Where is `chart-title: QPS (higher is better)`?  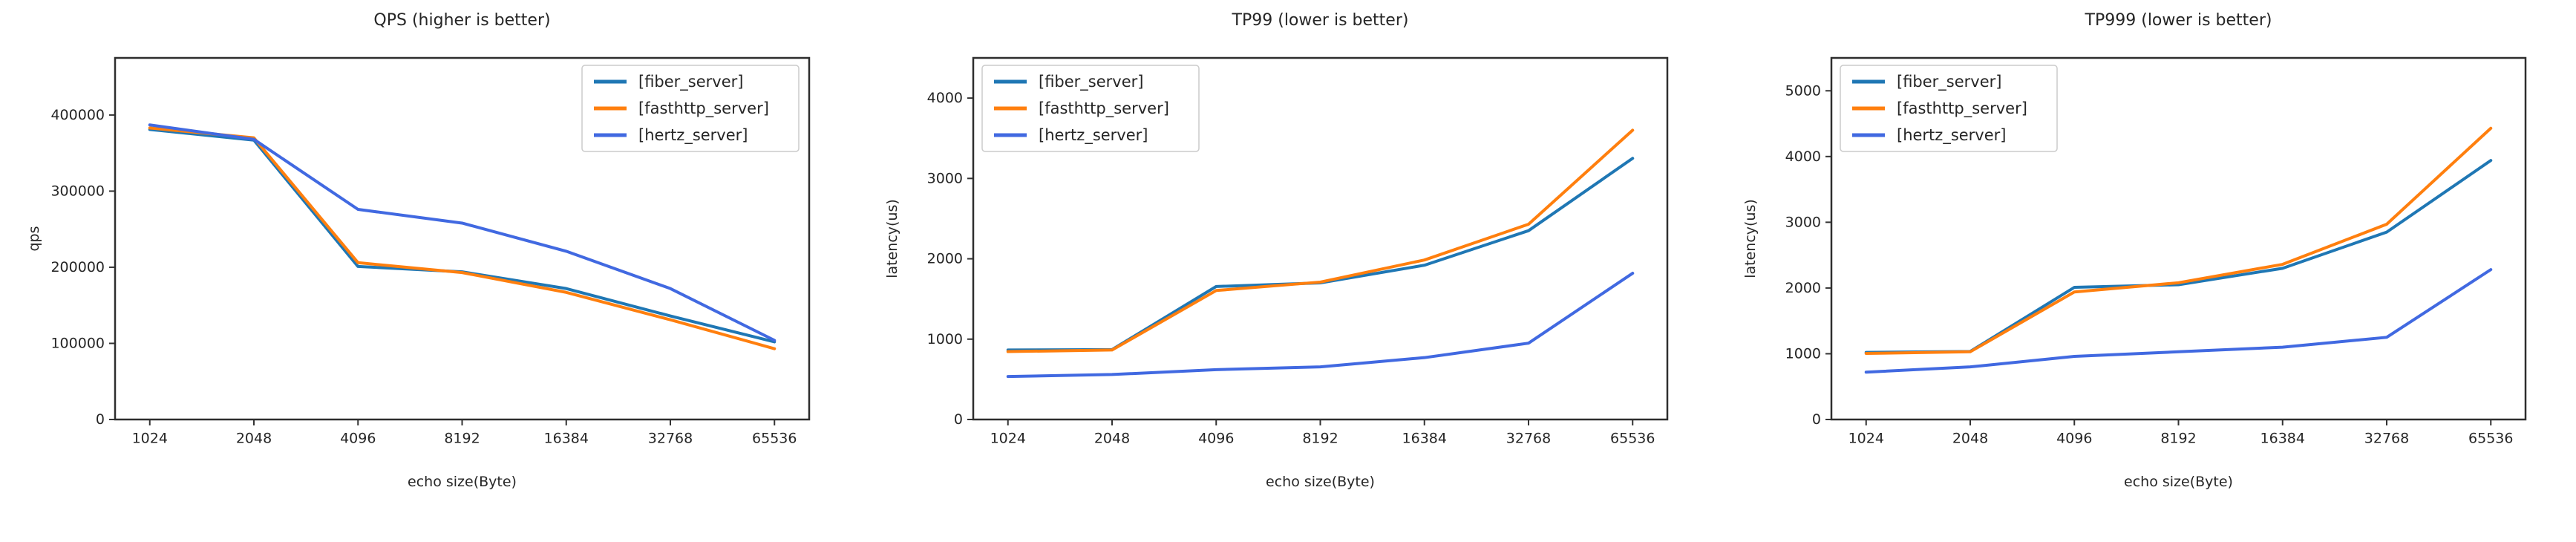
chart-title: QPS (higher is better) is located at coordinates (461, 20).